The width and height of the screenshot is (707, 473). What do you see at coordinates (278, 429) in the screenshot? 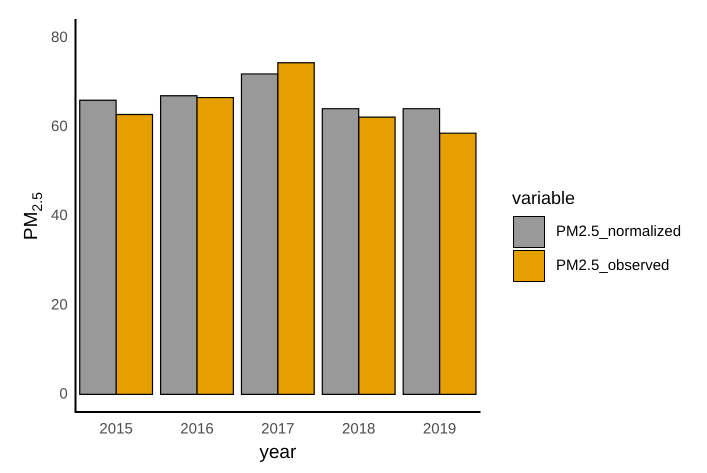
I see `x-tick-label: 2017` at bounding box center [278, 429].